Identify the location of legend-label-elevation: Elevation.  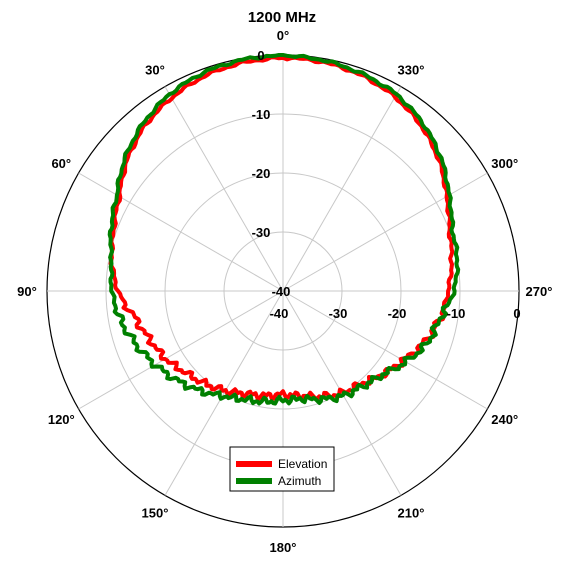
(302, 464).